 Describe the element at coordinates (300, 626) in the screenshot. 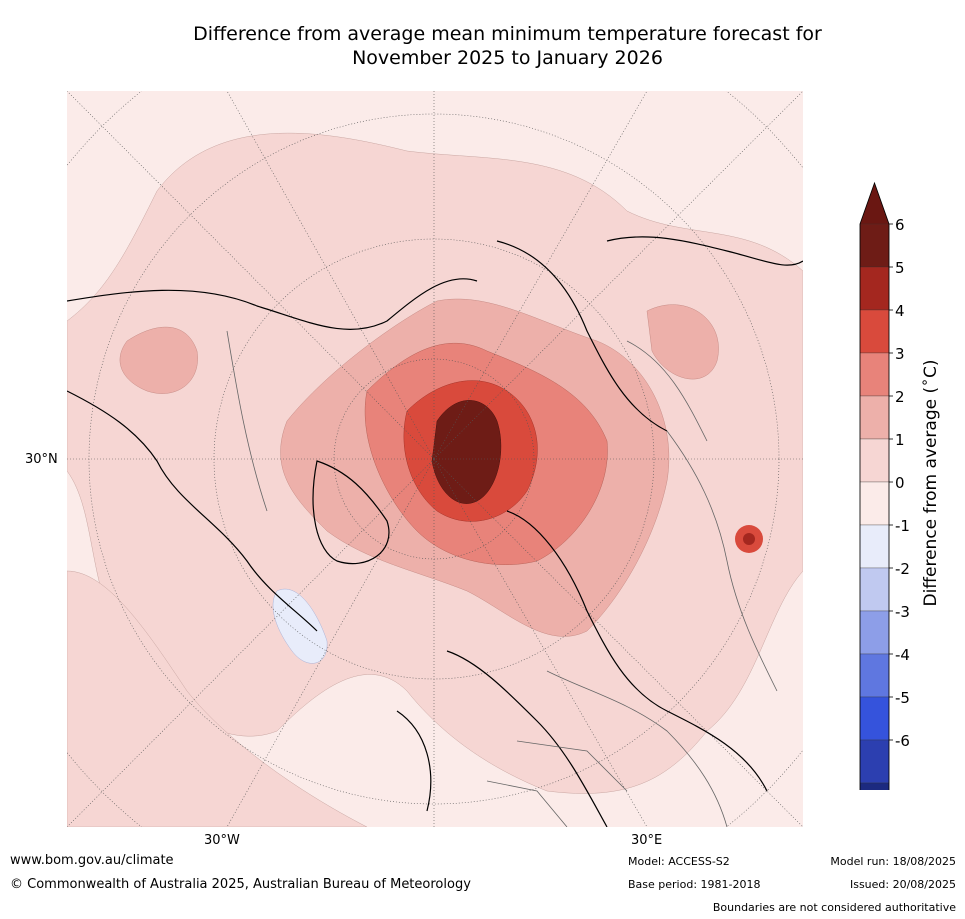

I see `anomaly-cool-region` at that location.